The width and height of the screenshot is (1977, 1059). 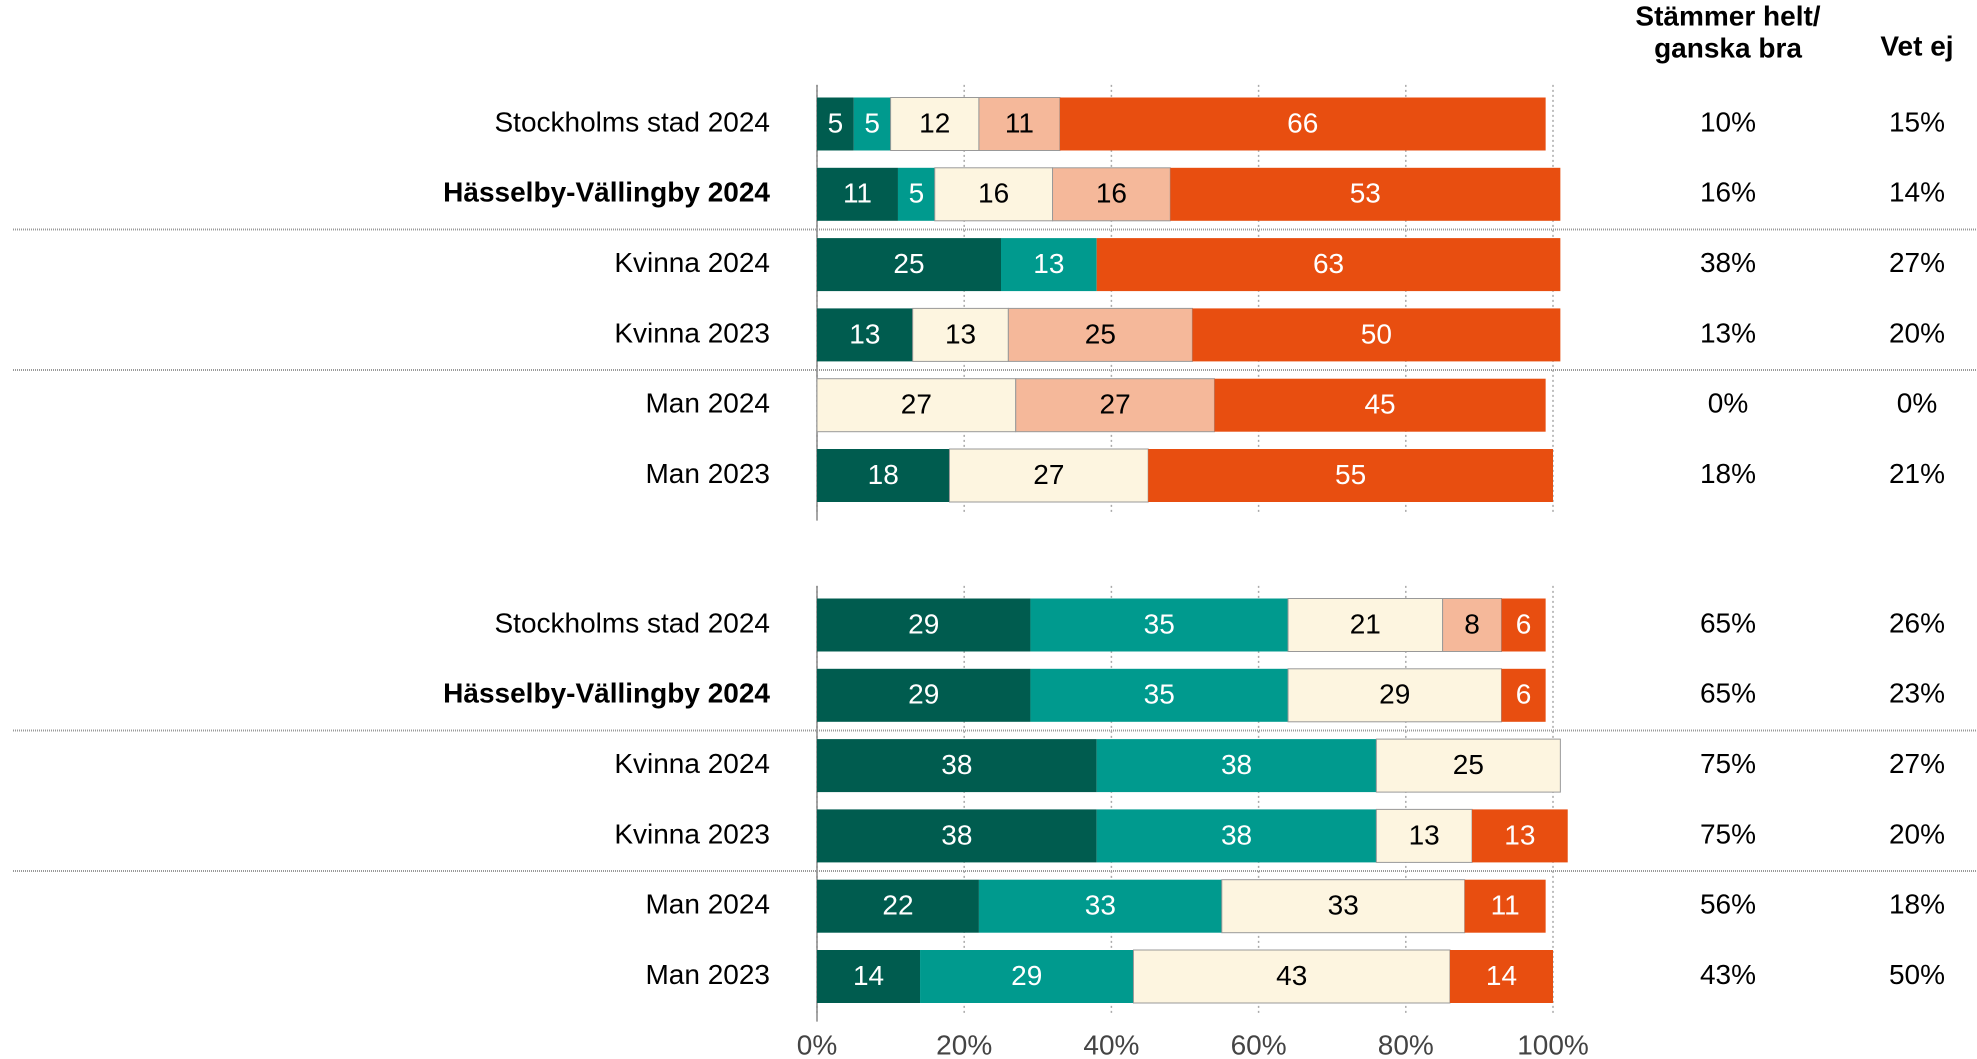 I want to click on data-label: 22, so click(x=897, y=905).